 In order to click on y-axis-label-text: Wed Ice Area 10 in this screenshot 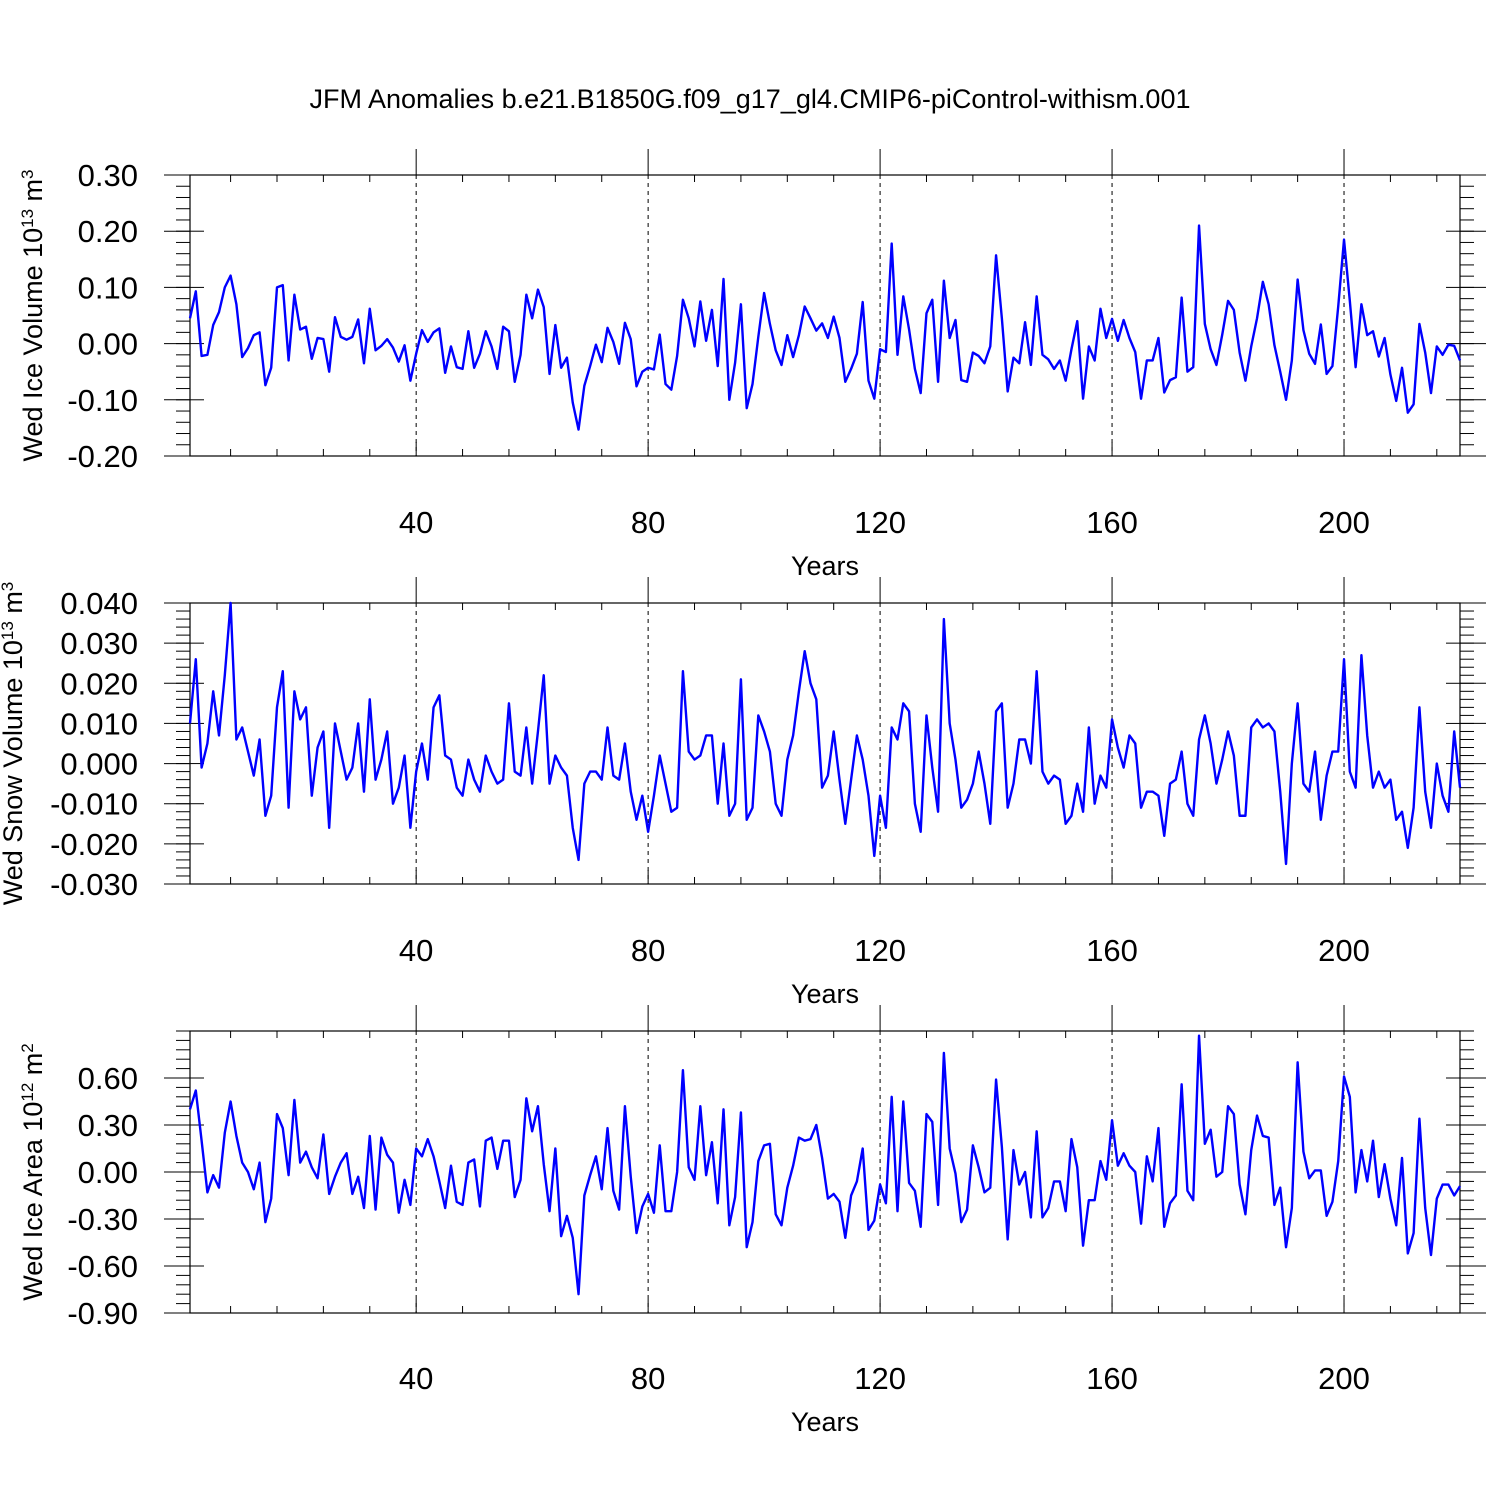, I will do `click(33, 1201)`.